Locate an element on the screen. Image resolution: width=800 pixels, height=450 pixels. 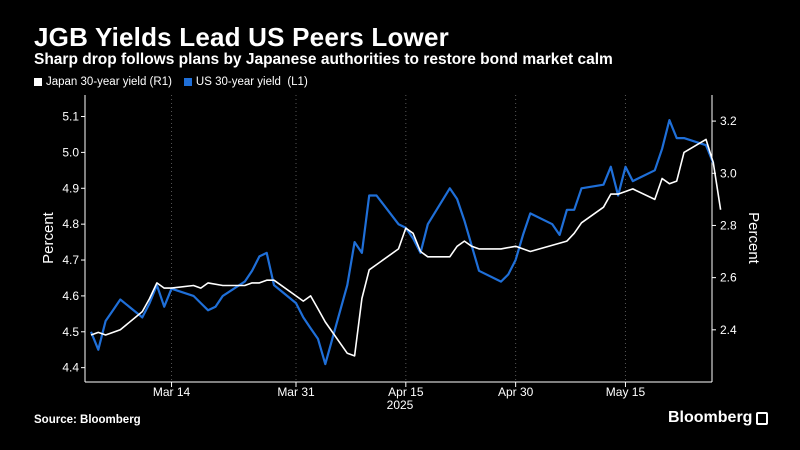
right-tick-label: 2.6 is located at coordinates (728, 278).